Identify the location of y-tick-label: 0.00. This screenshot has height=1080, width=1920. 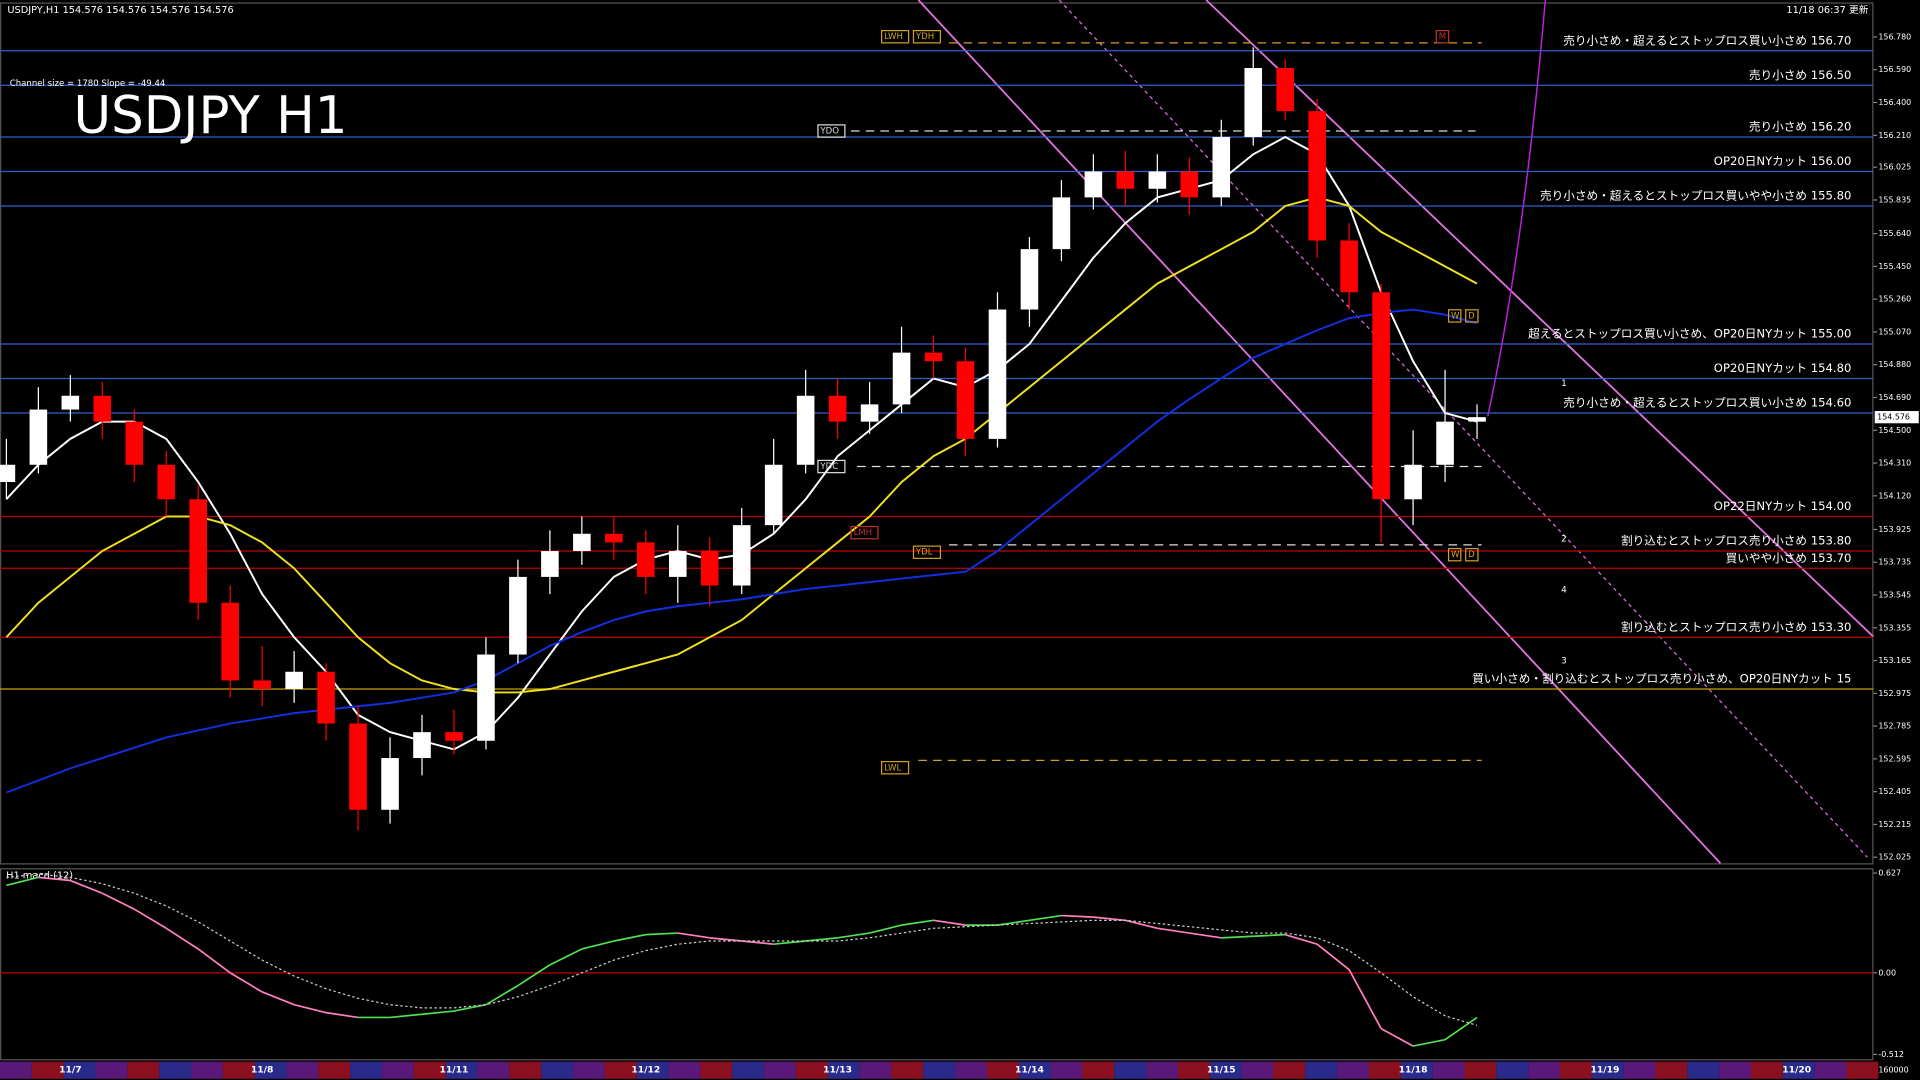
(1887, 972).